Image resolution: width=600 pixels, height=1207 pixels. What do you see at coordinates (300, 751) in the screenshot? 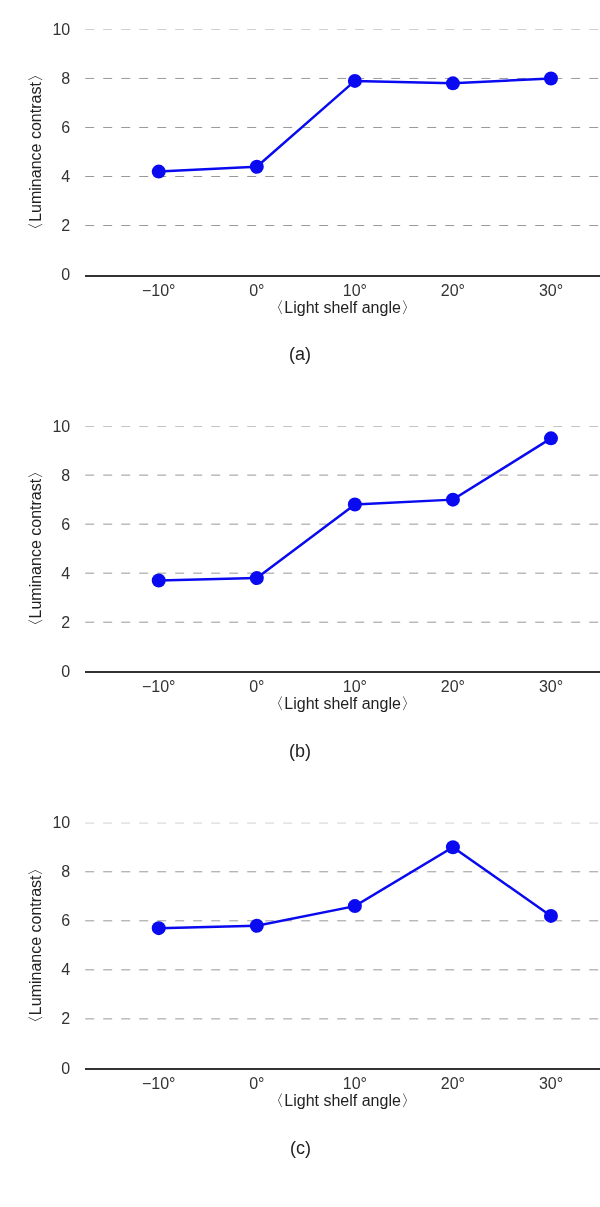
I see `text: (b)` at bounding box center [300, 751].